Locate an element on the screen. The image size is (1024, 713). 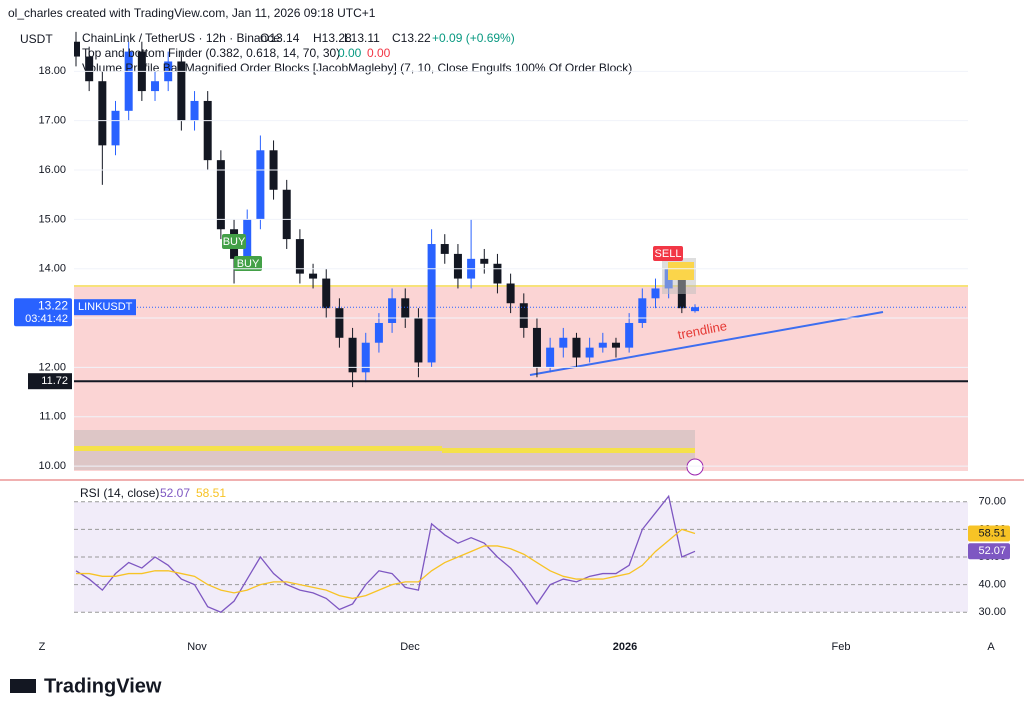
y-tick-label: 16.00 is located at coordinates (52, 170).